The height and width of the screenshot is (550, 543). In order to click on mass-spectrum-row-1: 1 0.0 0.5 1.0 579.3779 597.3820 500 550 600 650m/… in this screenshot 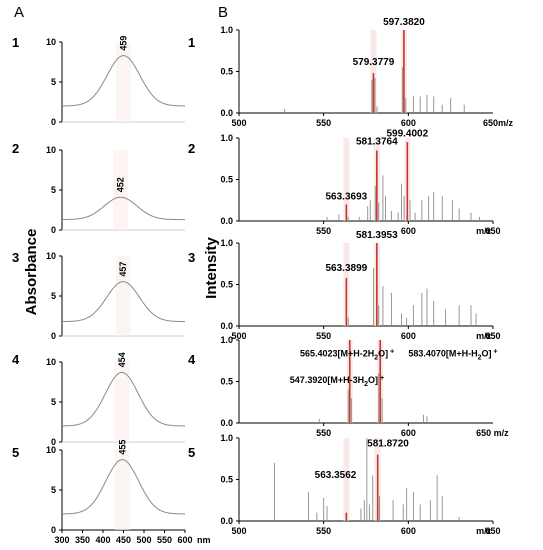, I will do `click(351, 72)`.